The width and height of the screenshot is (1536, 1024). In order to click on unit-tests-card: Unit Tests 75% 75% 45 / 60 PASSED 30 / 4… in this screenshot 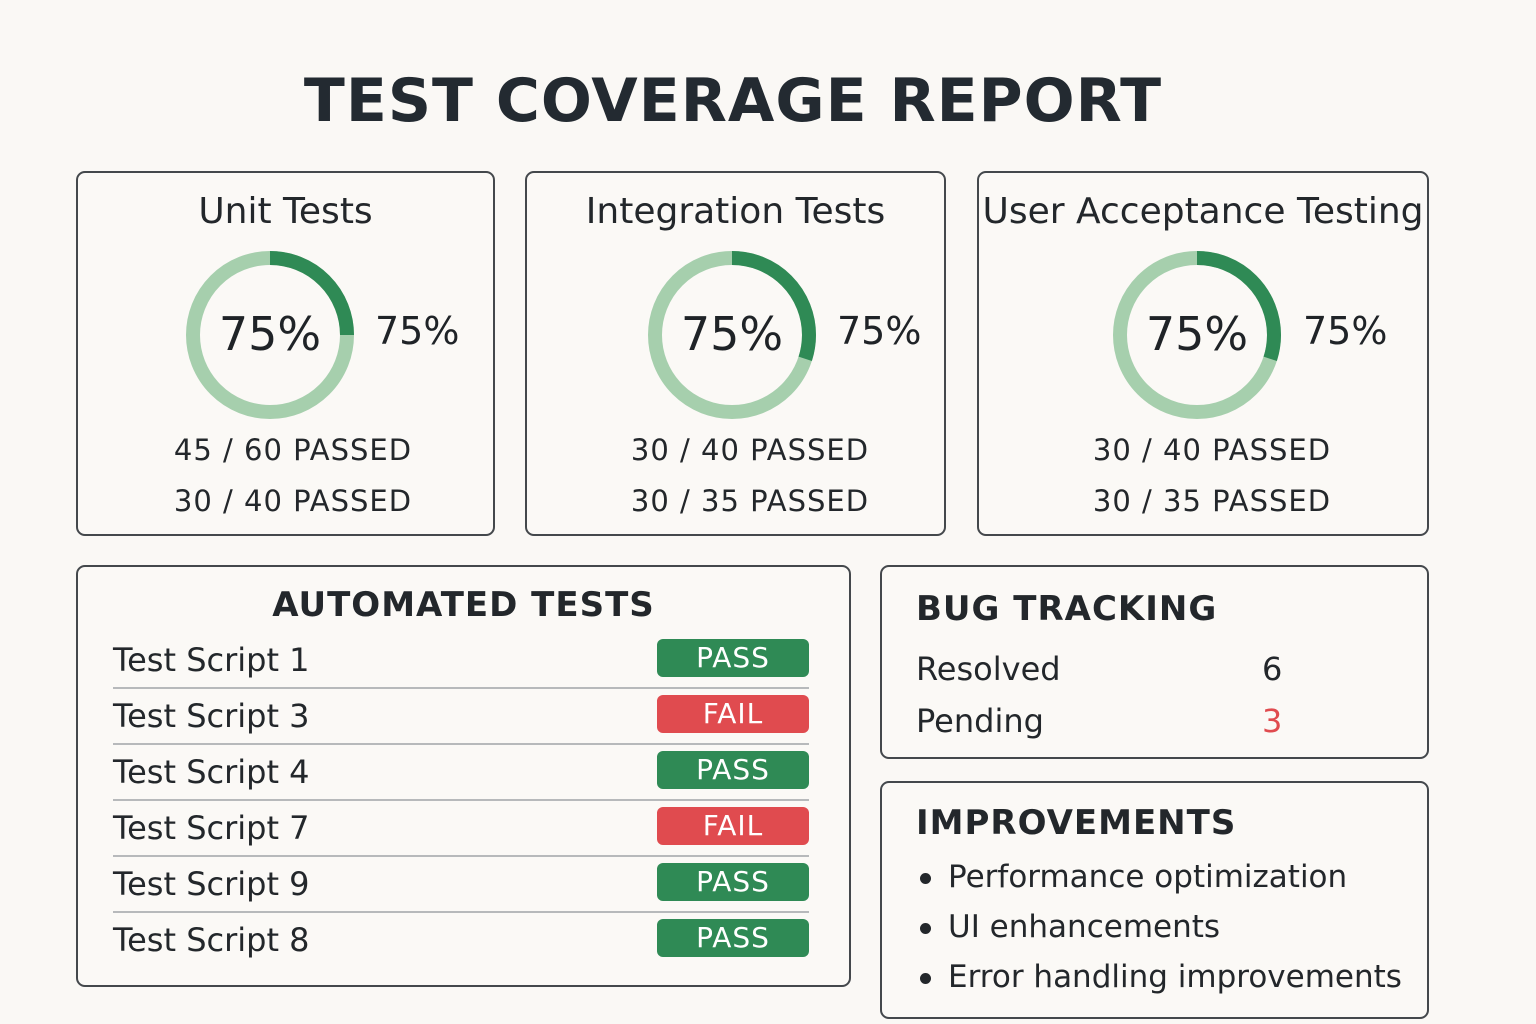, I will do `click(285, 353)`.